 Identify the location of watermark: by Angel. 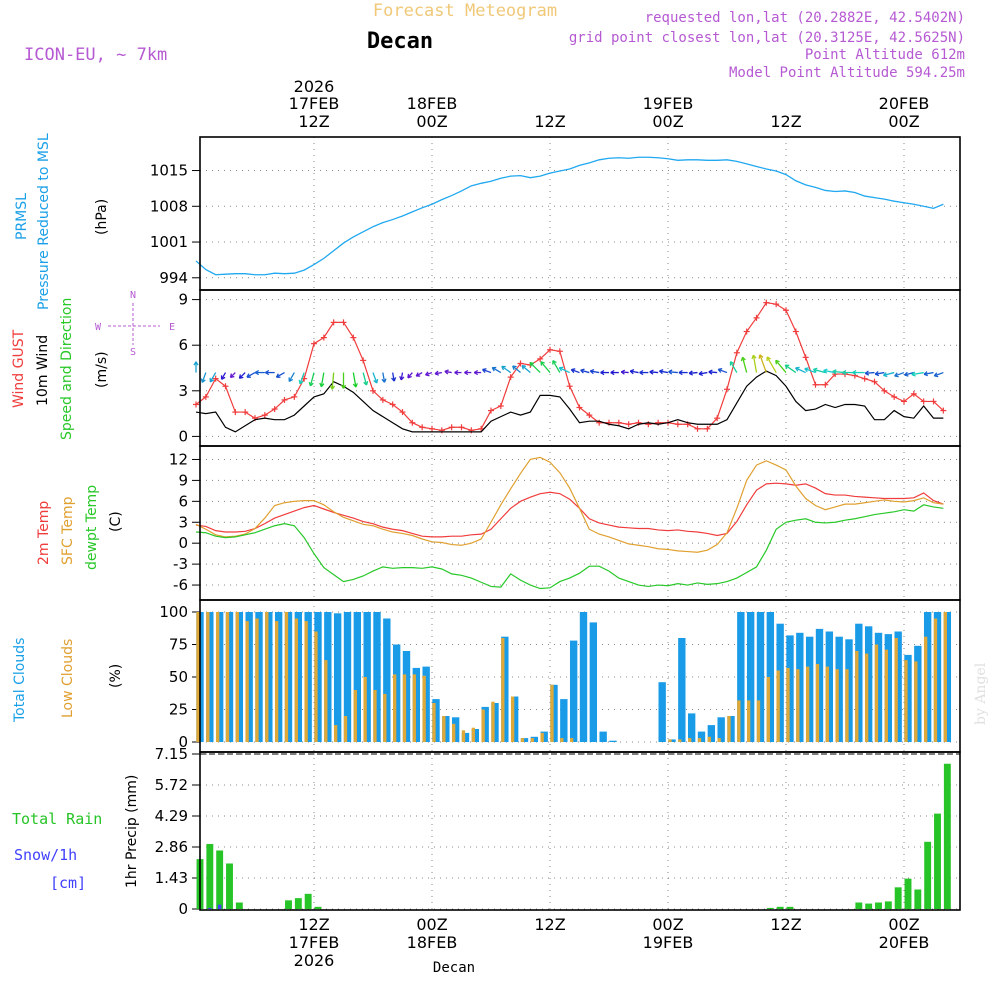
(981, 693).